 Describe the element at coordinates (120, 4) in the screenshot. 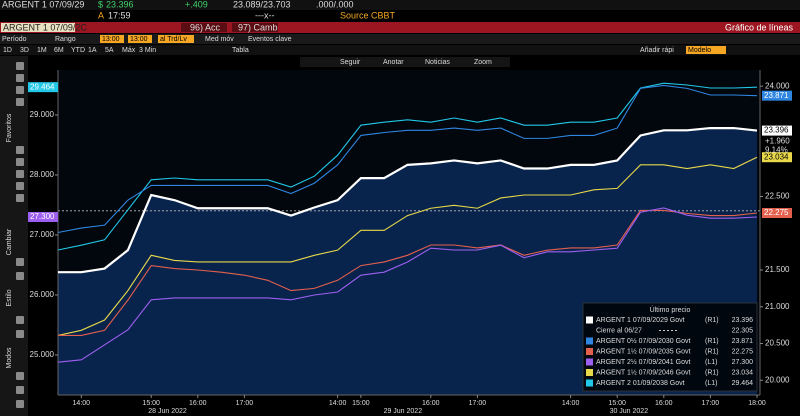

I see `price: 23.396` at that location.